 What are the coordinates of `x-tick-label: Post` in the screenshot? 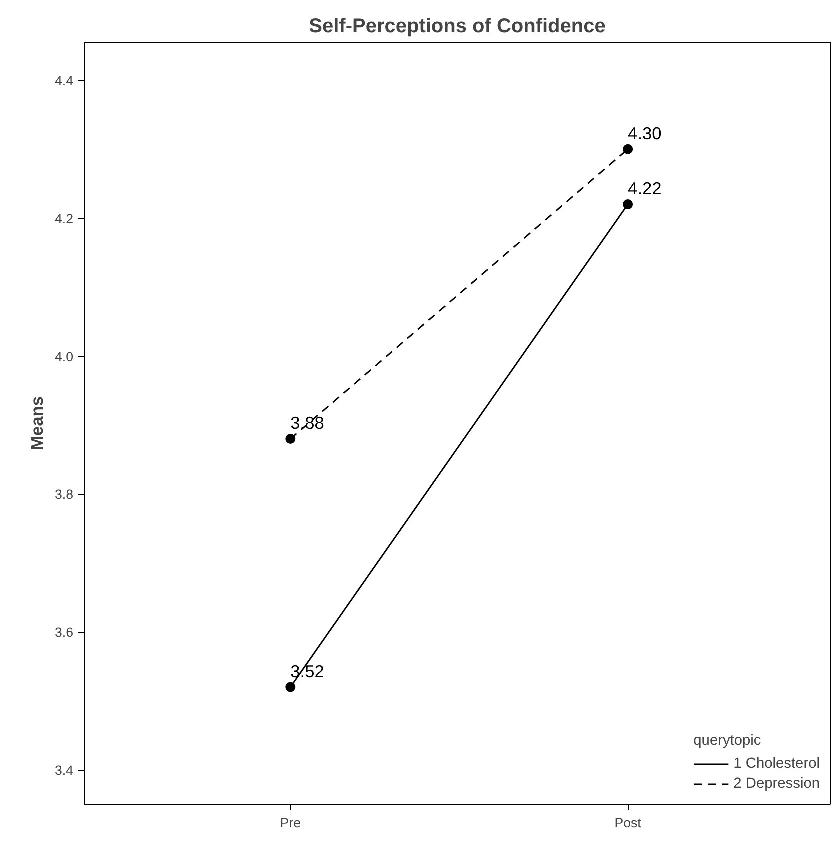 It's located at (628, 823).